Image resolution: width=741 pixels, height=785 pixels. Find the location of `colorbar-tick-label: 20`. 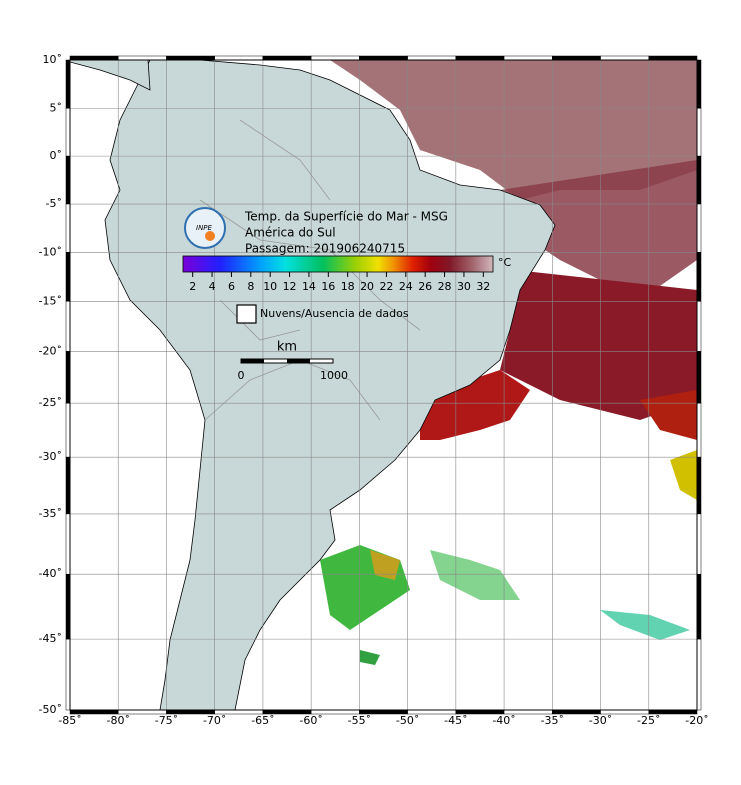

colorbar-tick-label: 20 is located at coordinates (367, 286).